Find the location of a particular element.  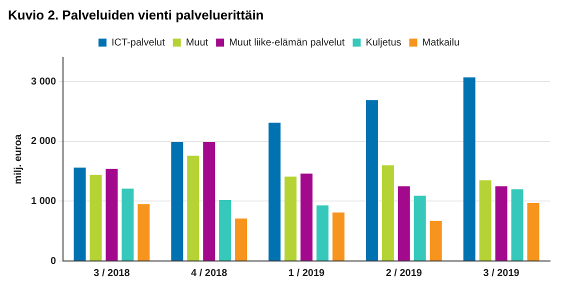

legend-label: Matkailu is located at coordinates (441, 42).